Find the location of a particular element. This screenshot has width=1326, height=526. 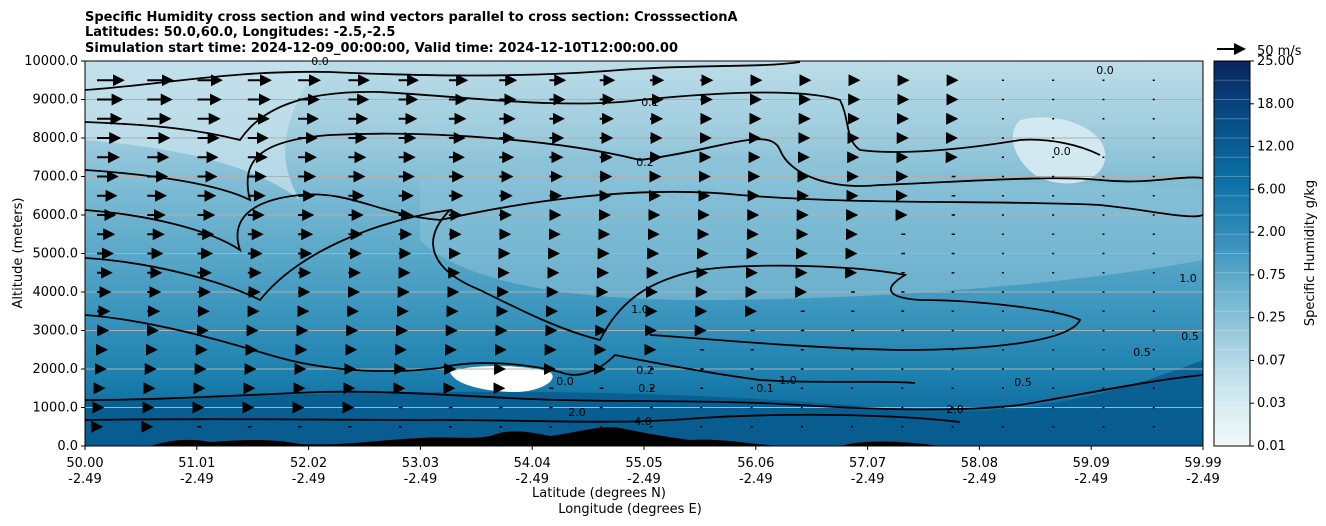

x-tick-lat: 54.04 is located at coordinates (532, 463).